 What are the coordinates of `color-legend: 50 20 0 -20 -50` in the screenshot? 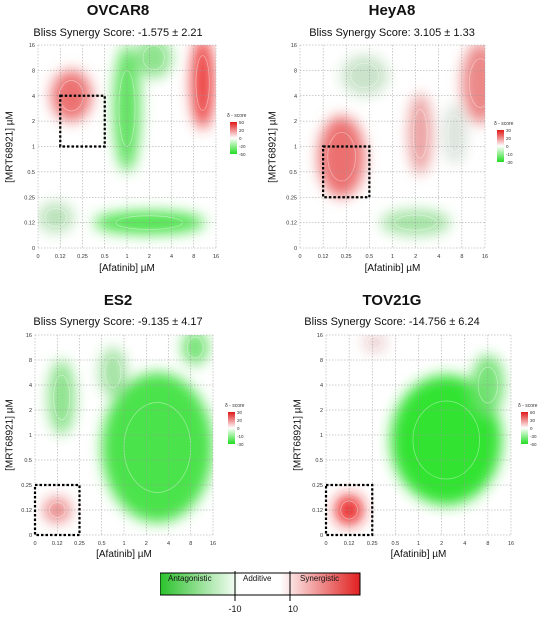 It's located at (238, 138).